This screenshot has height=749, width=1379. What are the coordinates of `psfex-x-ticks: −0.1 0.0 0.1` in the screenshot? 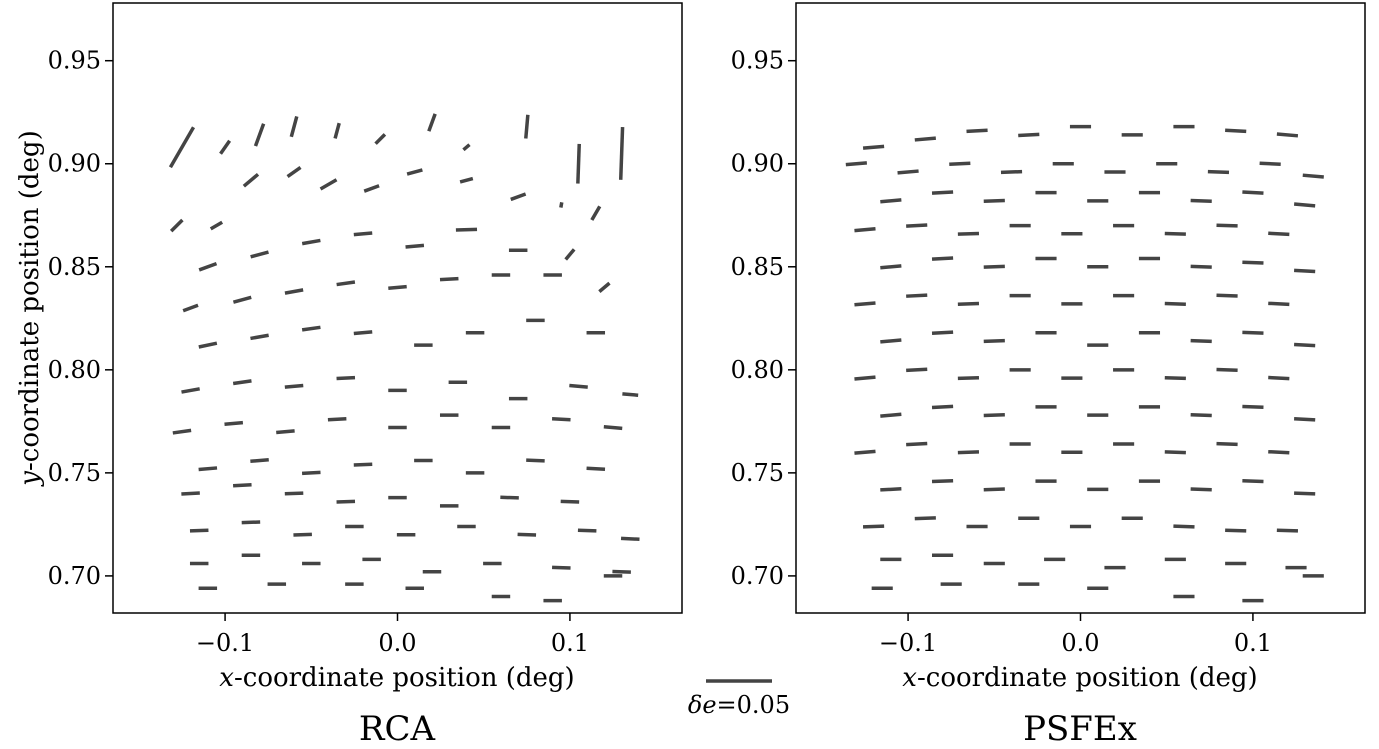 It's located at (1075, 635).